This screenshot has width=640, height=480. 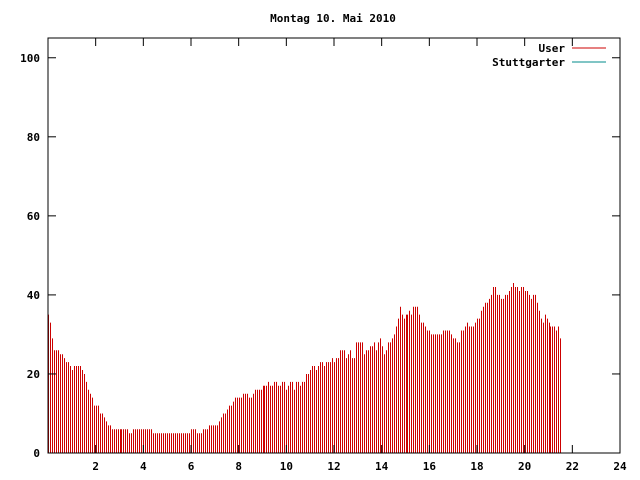 I want to click on x-tick-label: 18, so click(x=476, y=466).